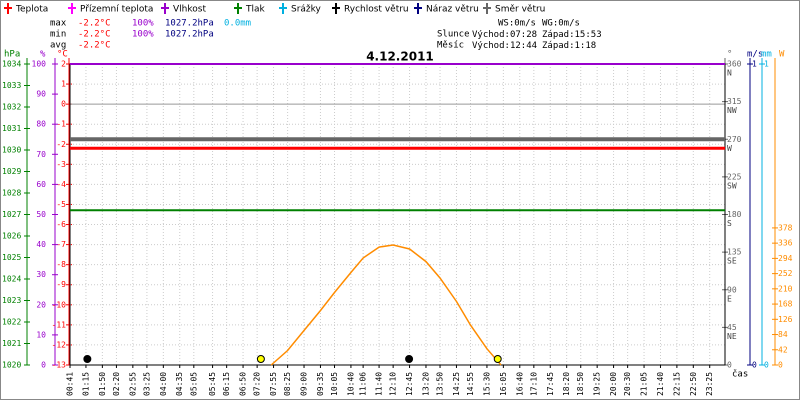 The image size is (800, 400). I want to click on legend-label: Rychlost větru, so click(376, 10).